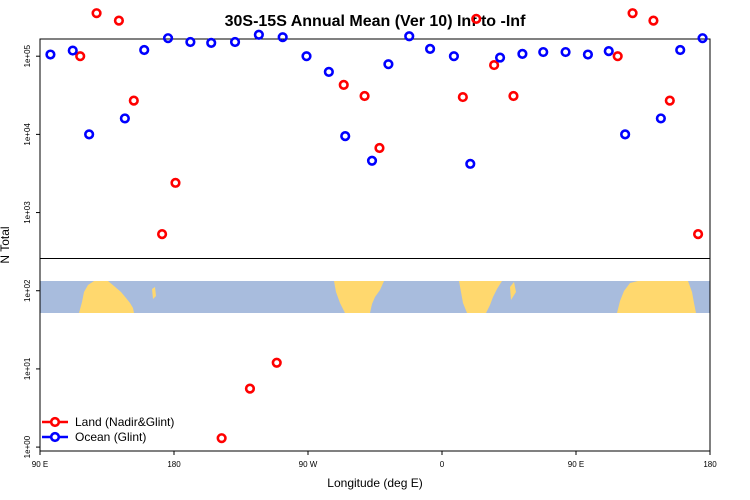 Image resolution: width=750 pixels, height=500 pixels. Describe the element at coordinates (27, 290) in the screenshot. I see `y-tick-label: 1e+02` at that location.